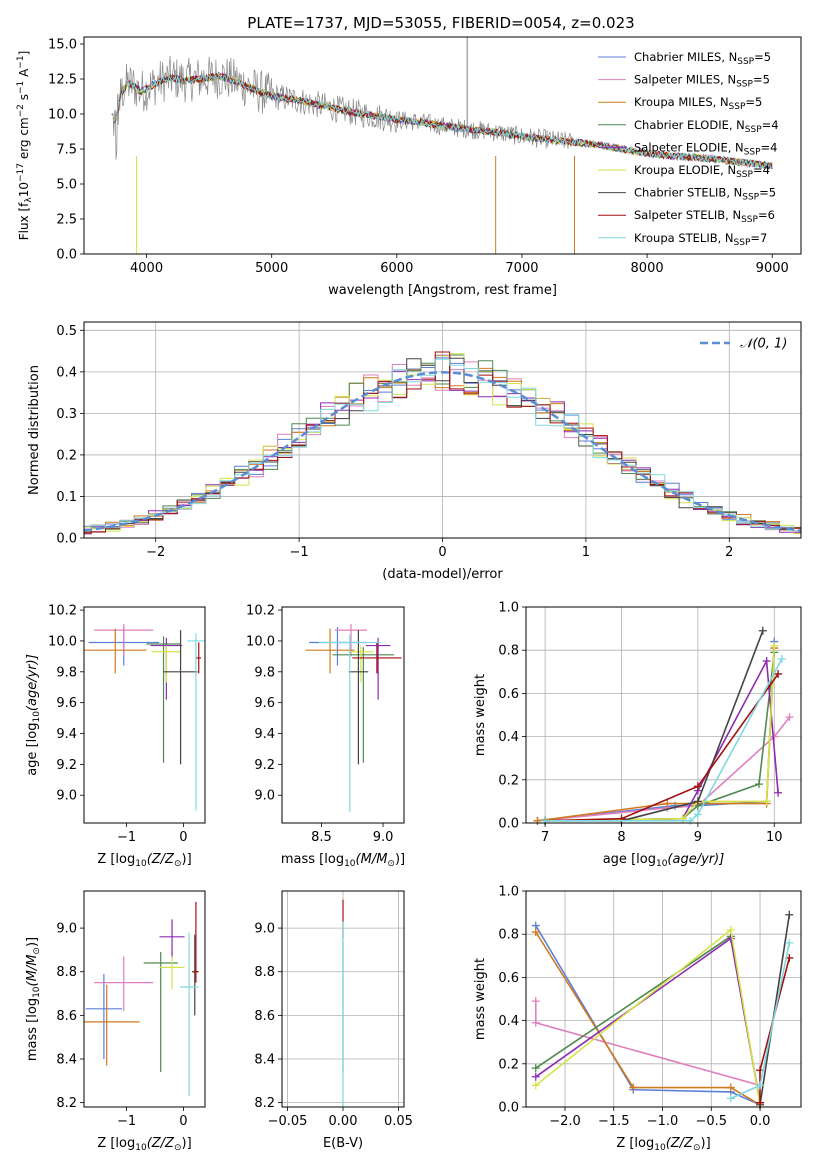  What do you see at coordinates (25, 146) in the screenshot?
I see `y-axis-label: Flux [fλ10−17 erg cm−2 s−1 A−1]` at bounding box center [25, 146].